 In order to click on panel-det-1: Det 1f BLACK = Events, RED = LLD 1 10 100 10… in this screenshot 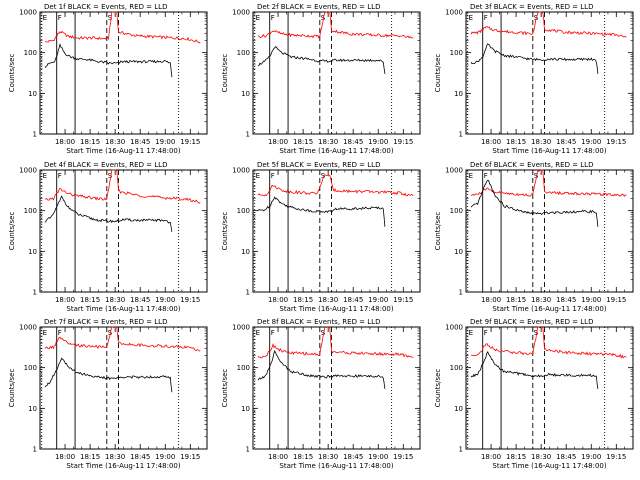, I will do `click(108, 79)`.